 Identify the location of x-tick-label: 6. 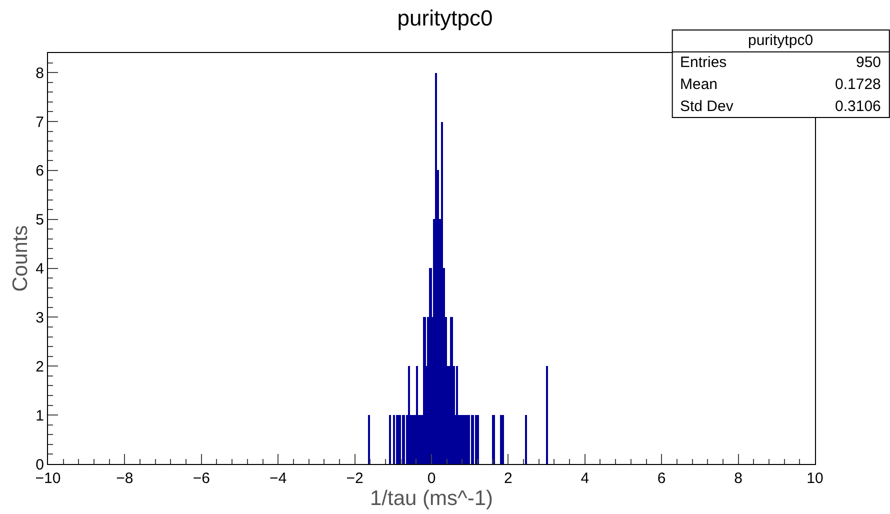
(661, 478).